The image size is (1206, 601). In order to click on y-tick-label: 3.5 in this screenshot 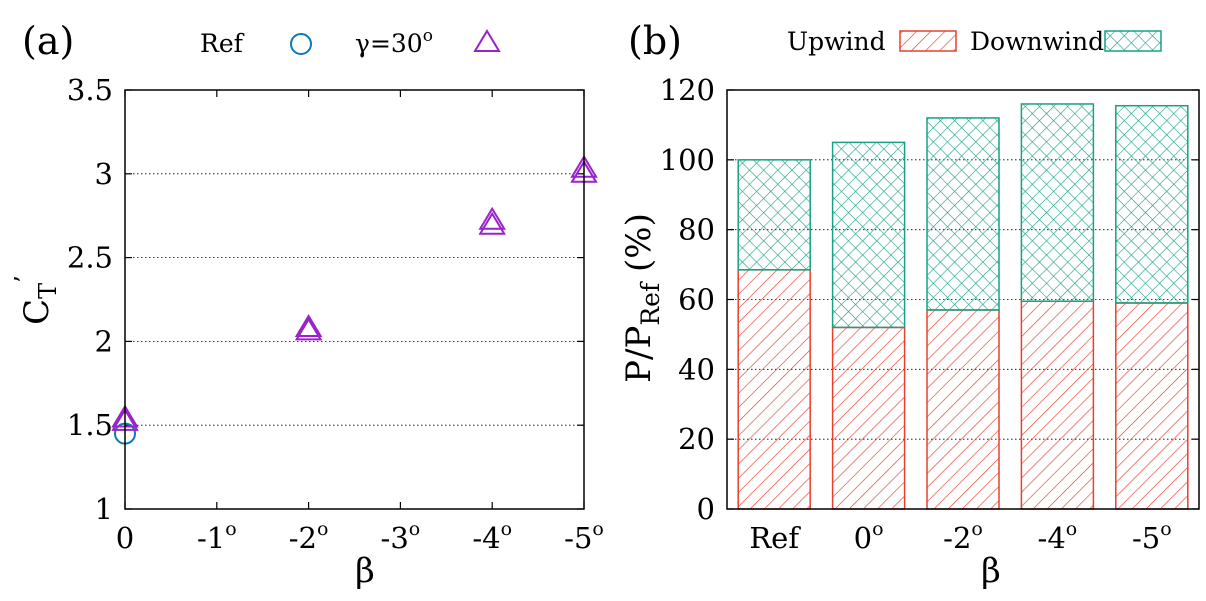, I will do `click(90, 90)`.